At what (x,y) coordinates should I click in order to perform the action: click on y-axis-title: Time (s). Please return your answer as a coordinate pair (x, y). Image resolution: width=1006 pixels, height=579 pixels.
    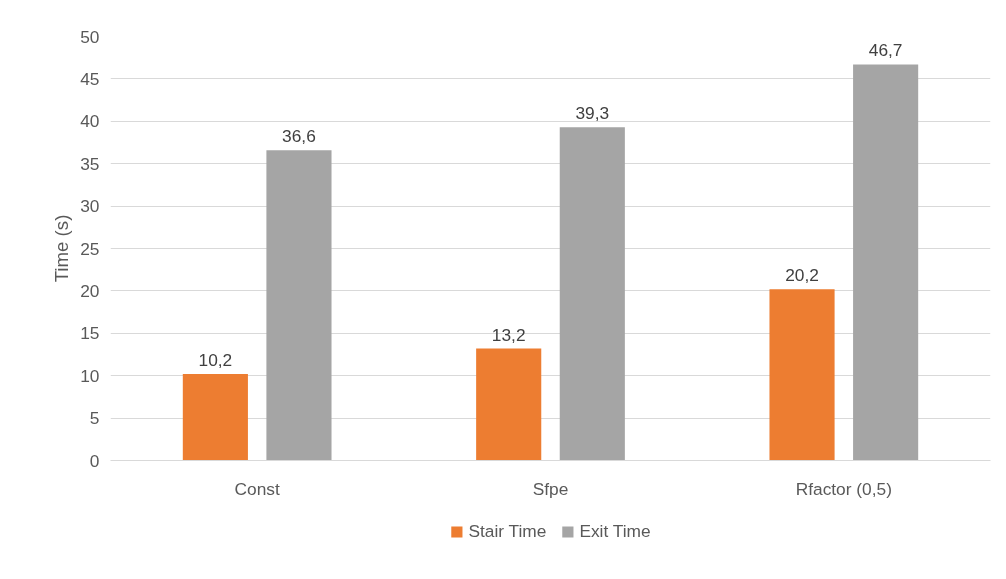
    Looking at the image, I should click on (62, 248).